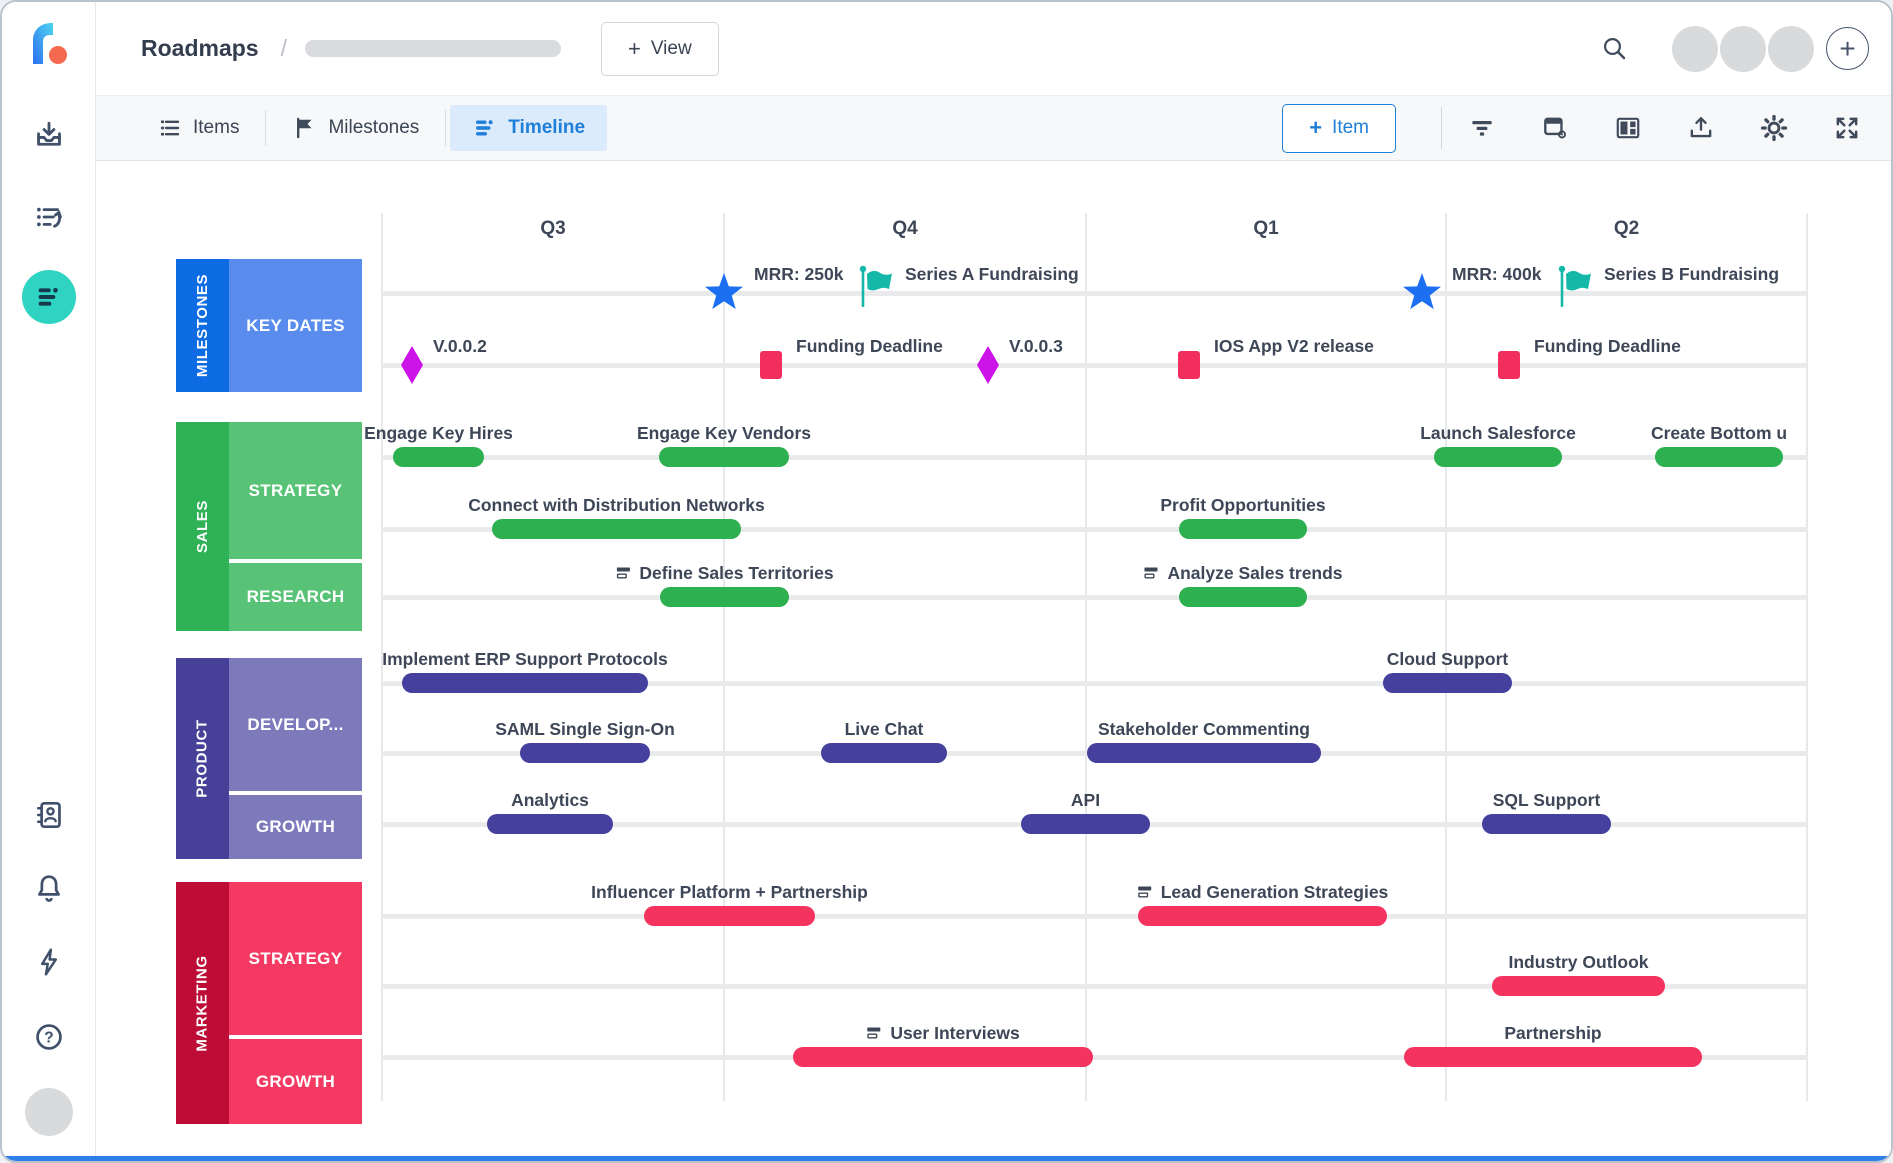 Image resolution: width=1893 pixels, height=1163 pixels. What do you see at coordinates (1085, 799) in the screenshot?
I see `bar-label-text: API` at bounding box center [1085, 799].